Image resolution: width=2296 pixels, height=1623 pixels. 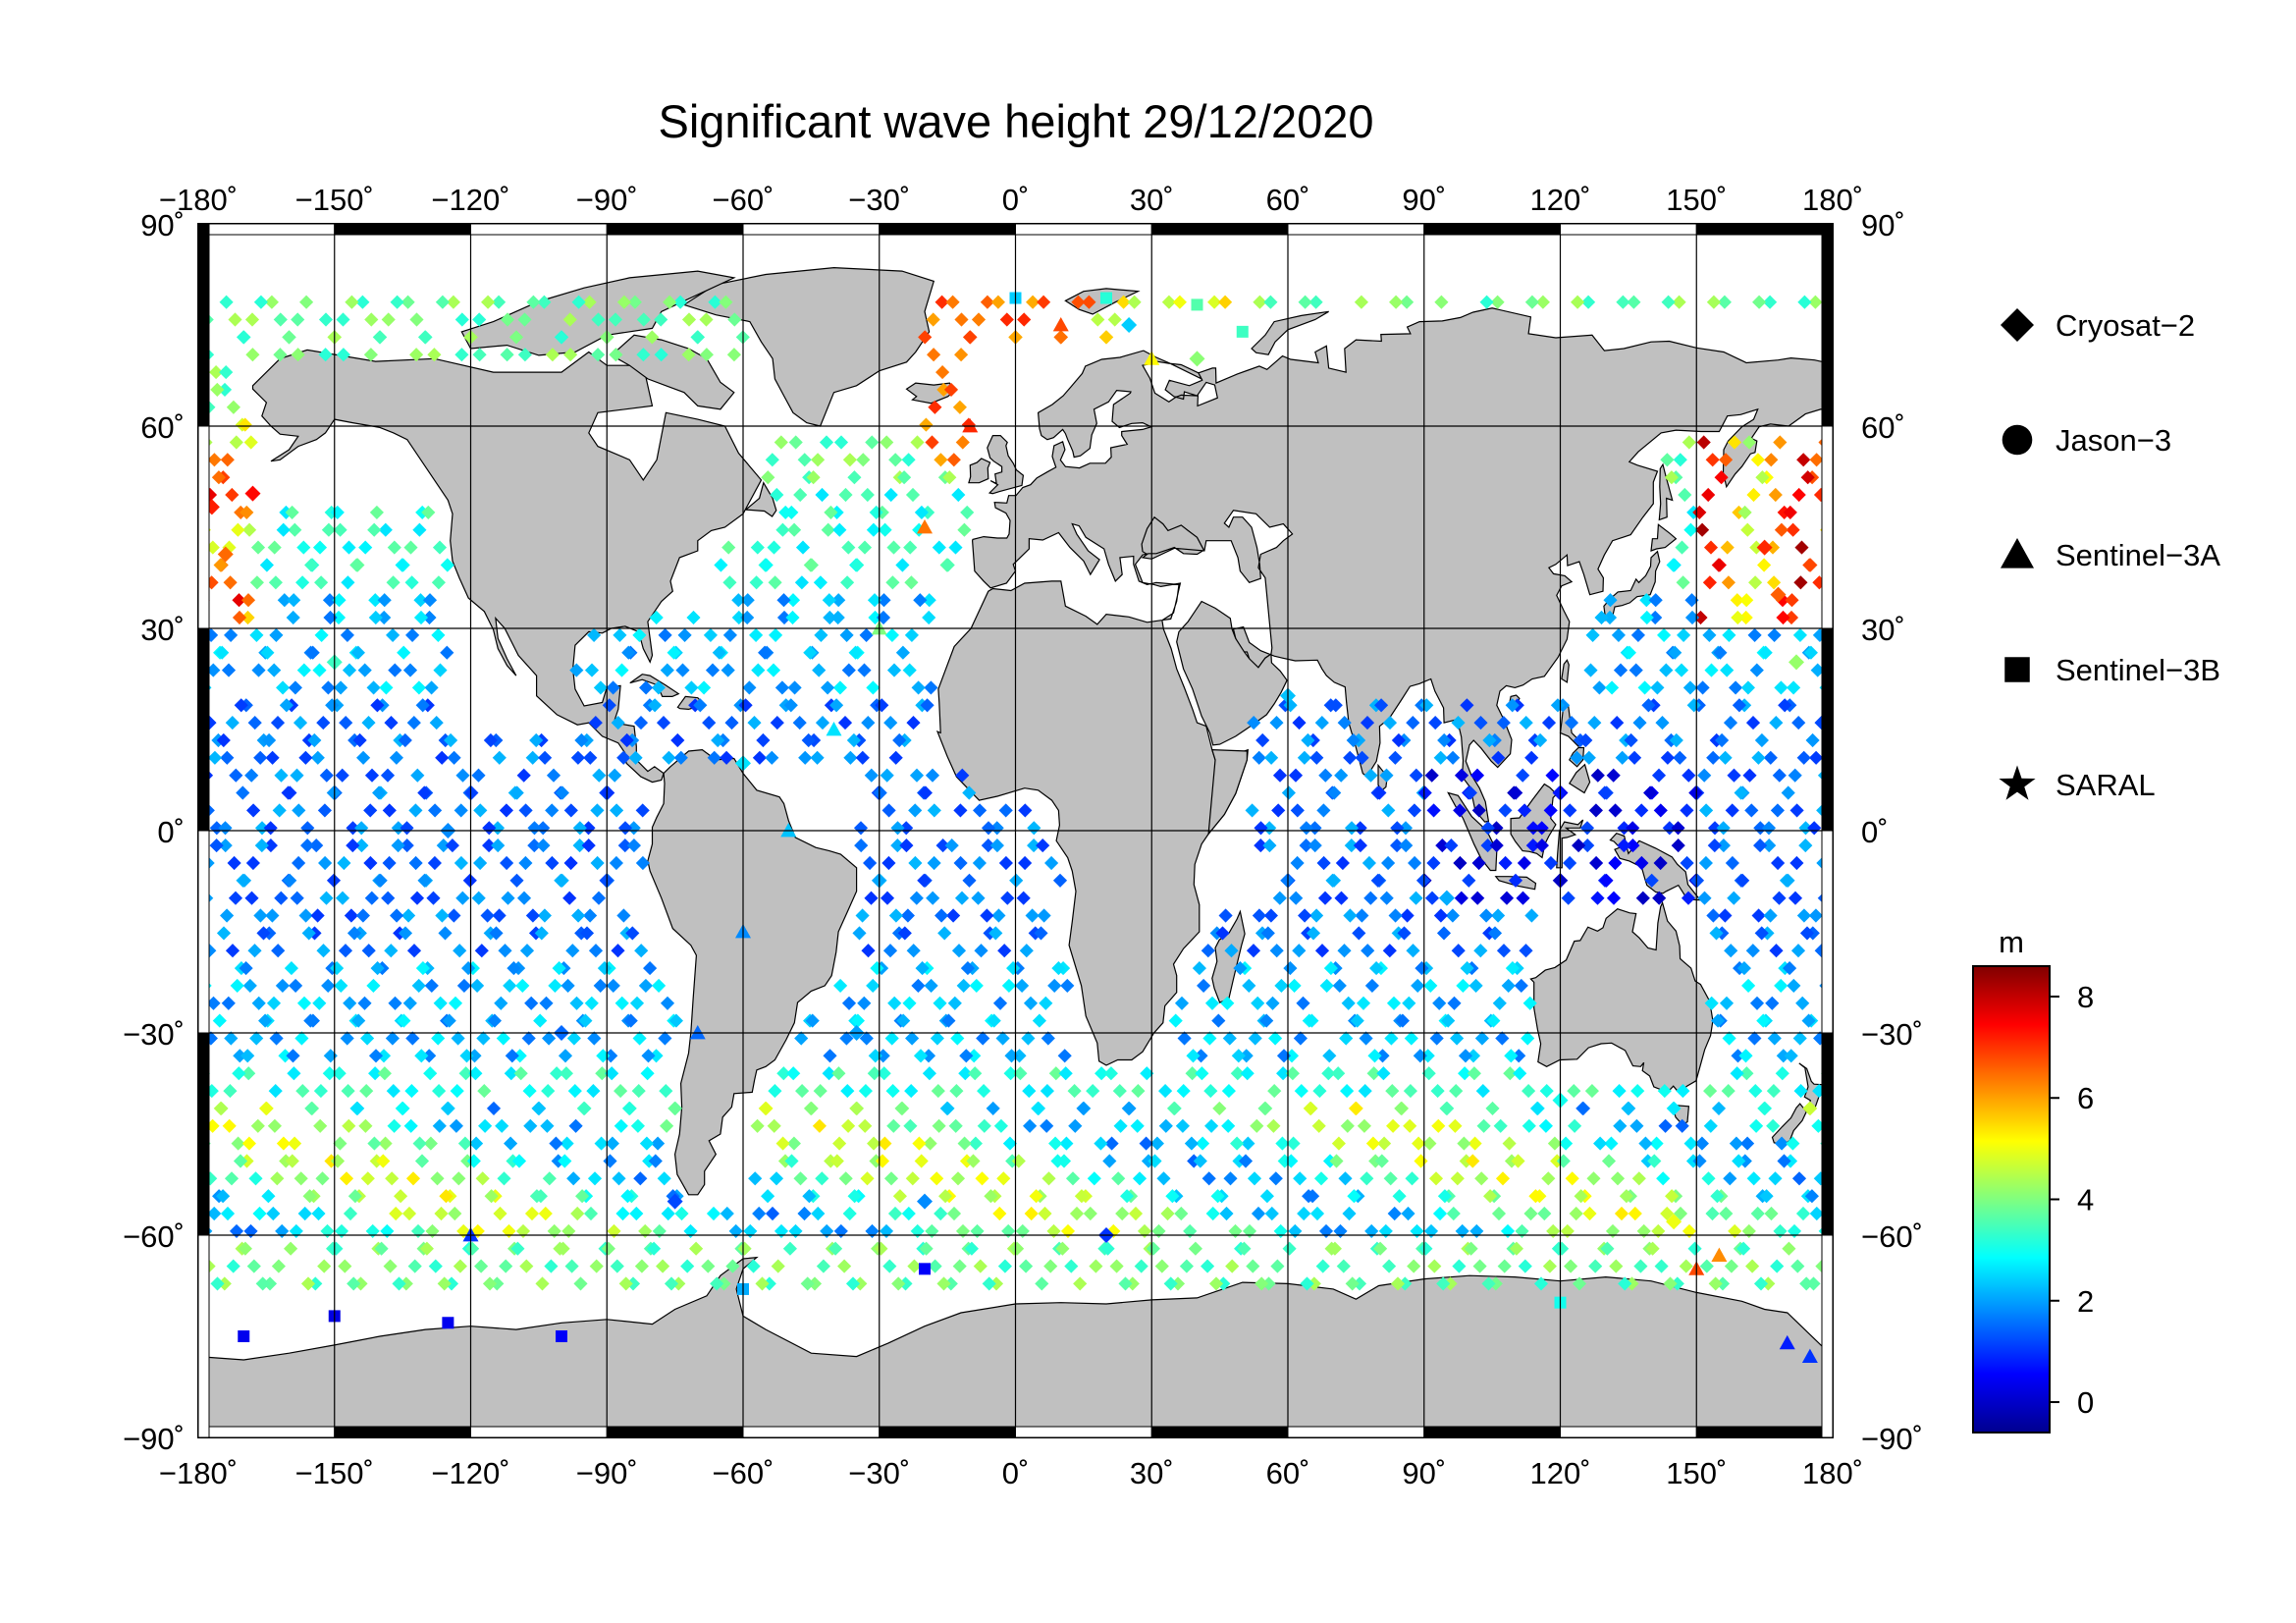 What do you see at coordinates (1219, 1432) in the screenshot?
I see `frame-segment-bottom` at bounding box center [1219, 1432].